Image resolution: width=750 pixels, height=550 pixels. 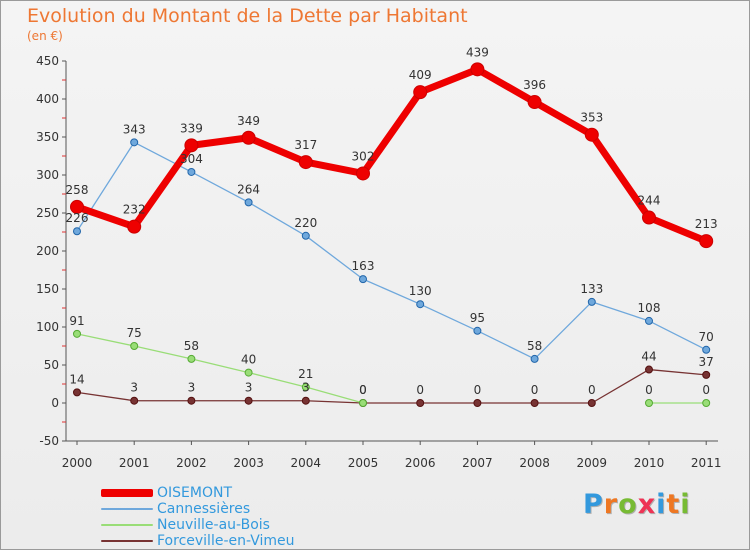 I want to click on legend-label: OISEMONT, so click(x=195, y=493).